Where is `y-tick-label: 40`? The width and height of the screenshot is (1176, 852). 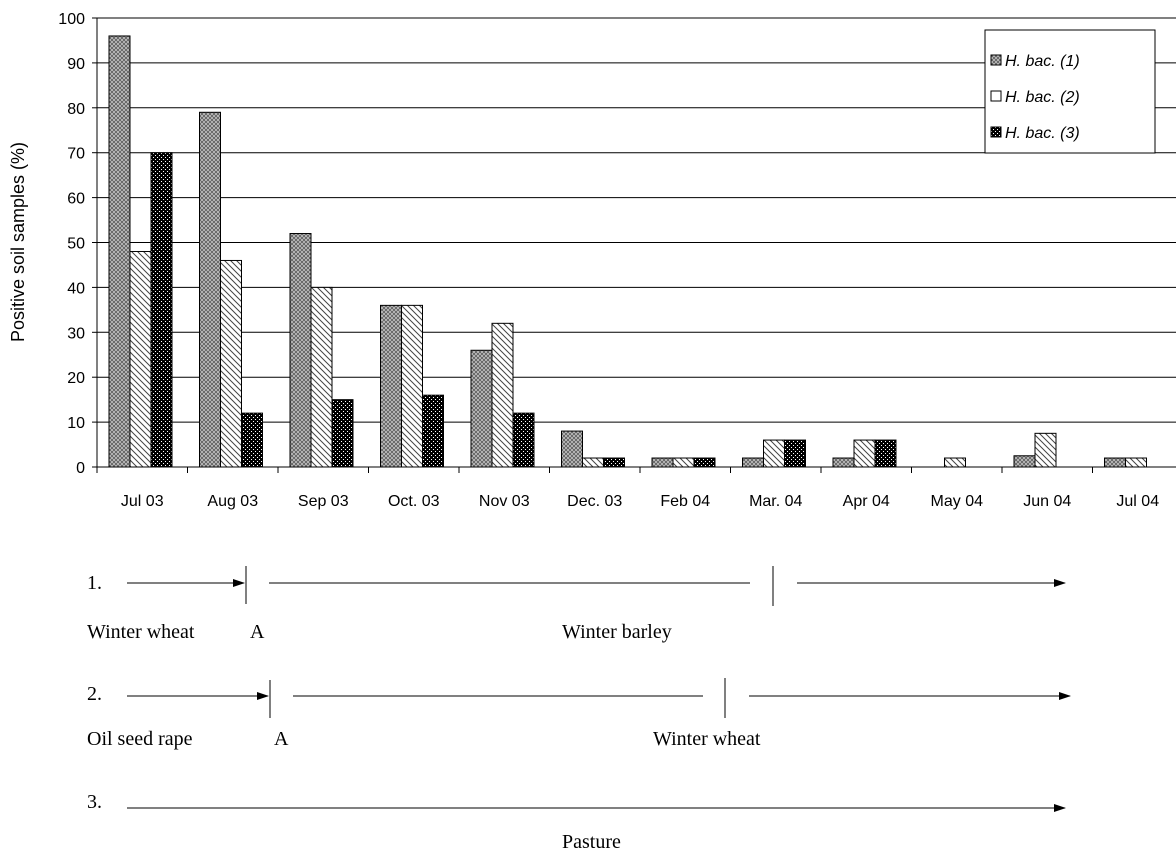 y-tick-label: 40 is located at coordinates (76, 288).